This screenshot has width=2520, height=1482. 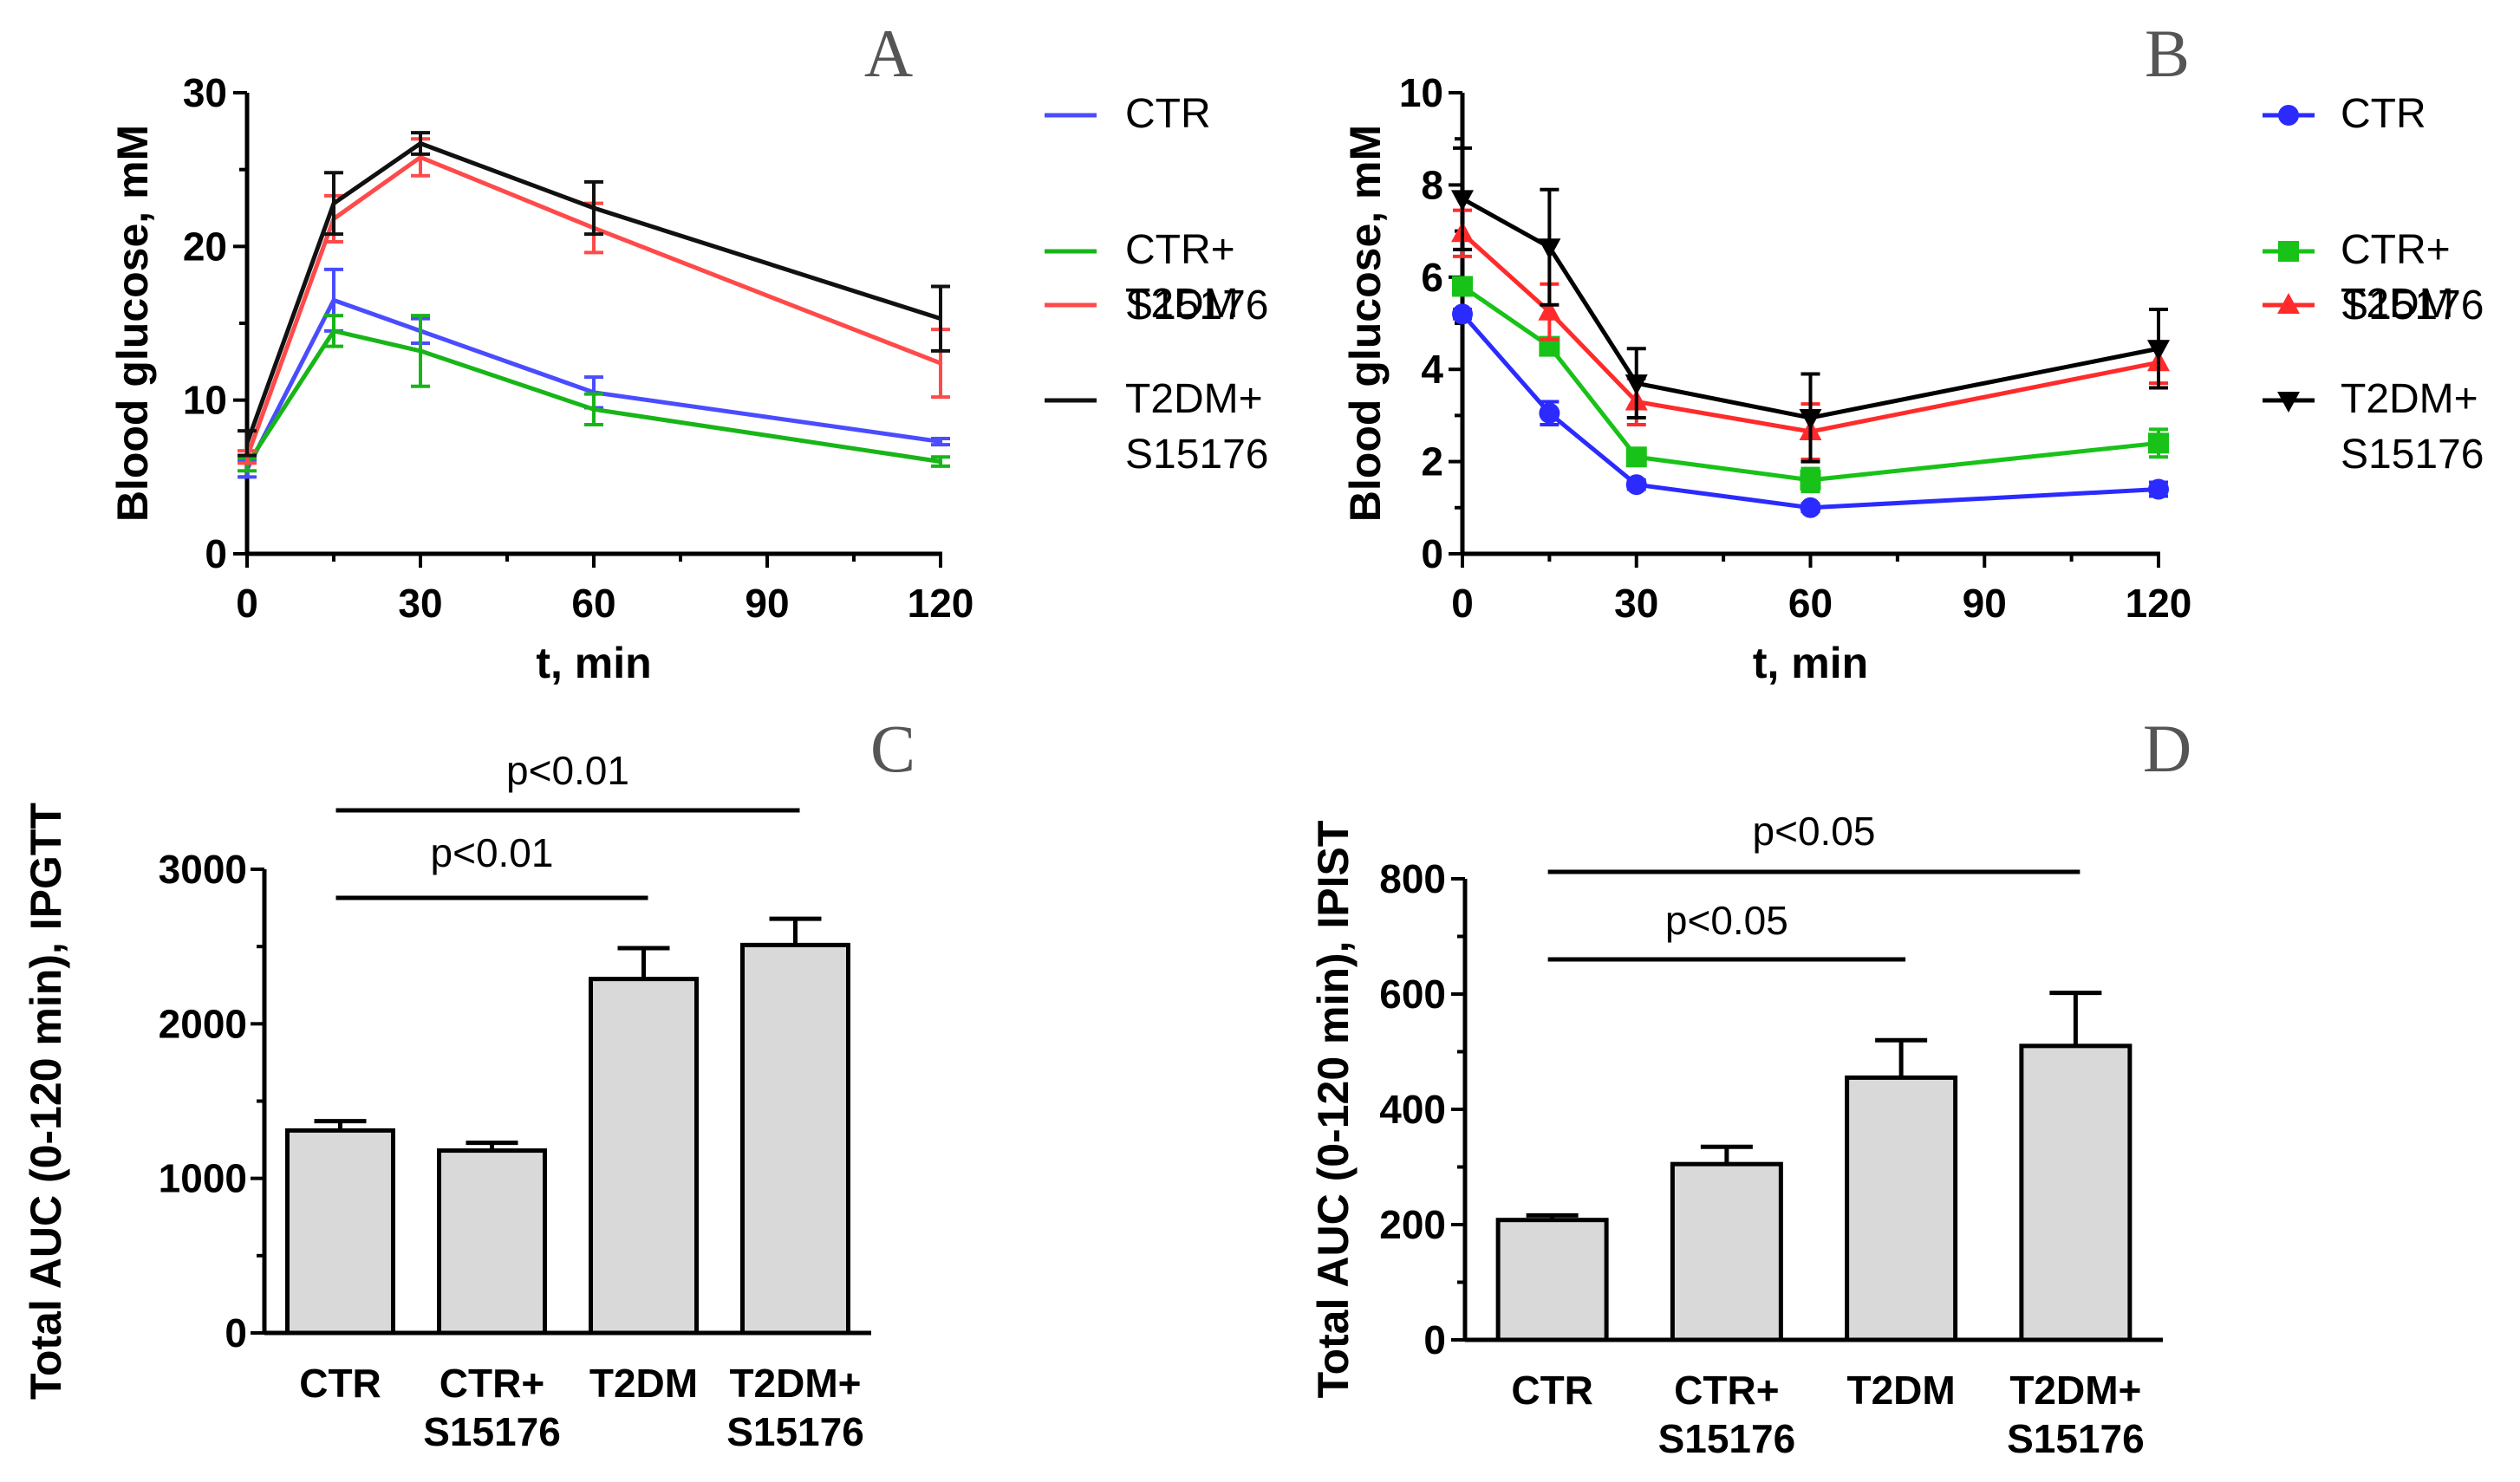 I want to click on series-t2dm-s15176, so click(x=1810, y=305).